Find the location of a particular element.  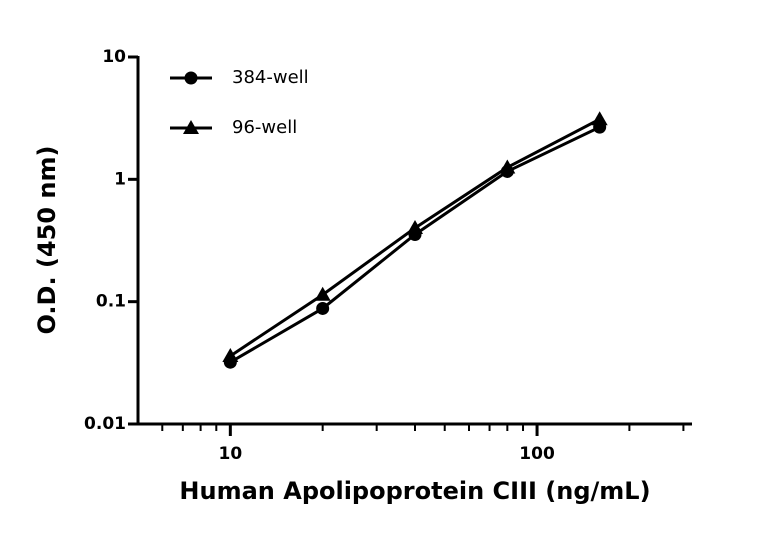

y-tick-label: 1 is located at coordinates (120, 179).